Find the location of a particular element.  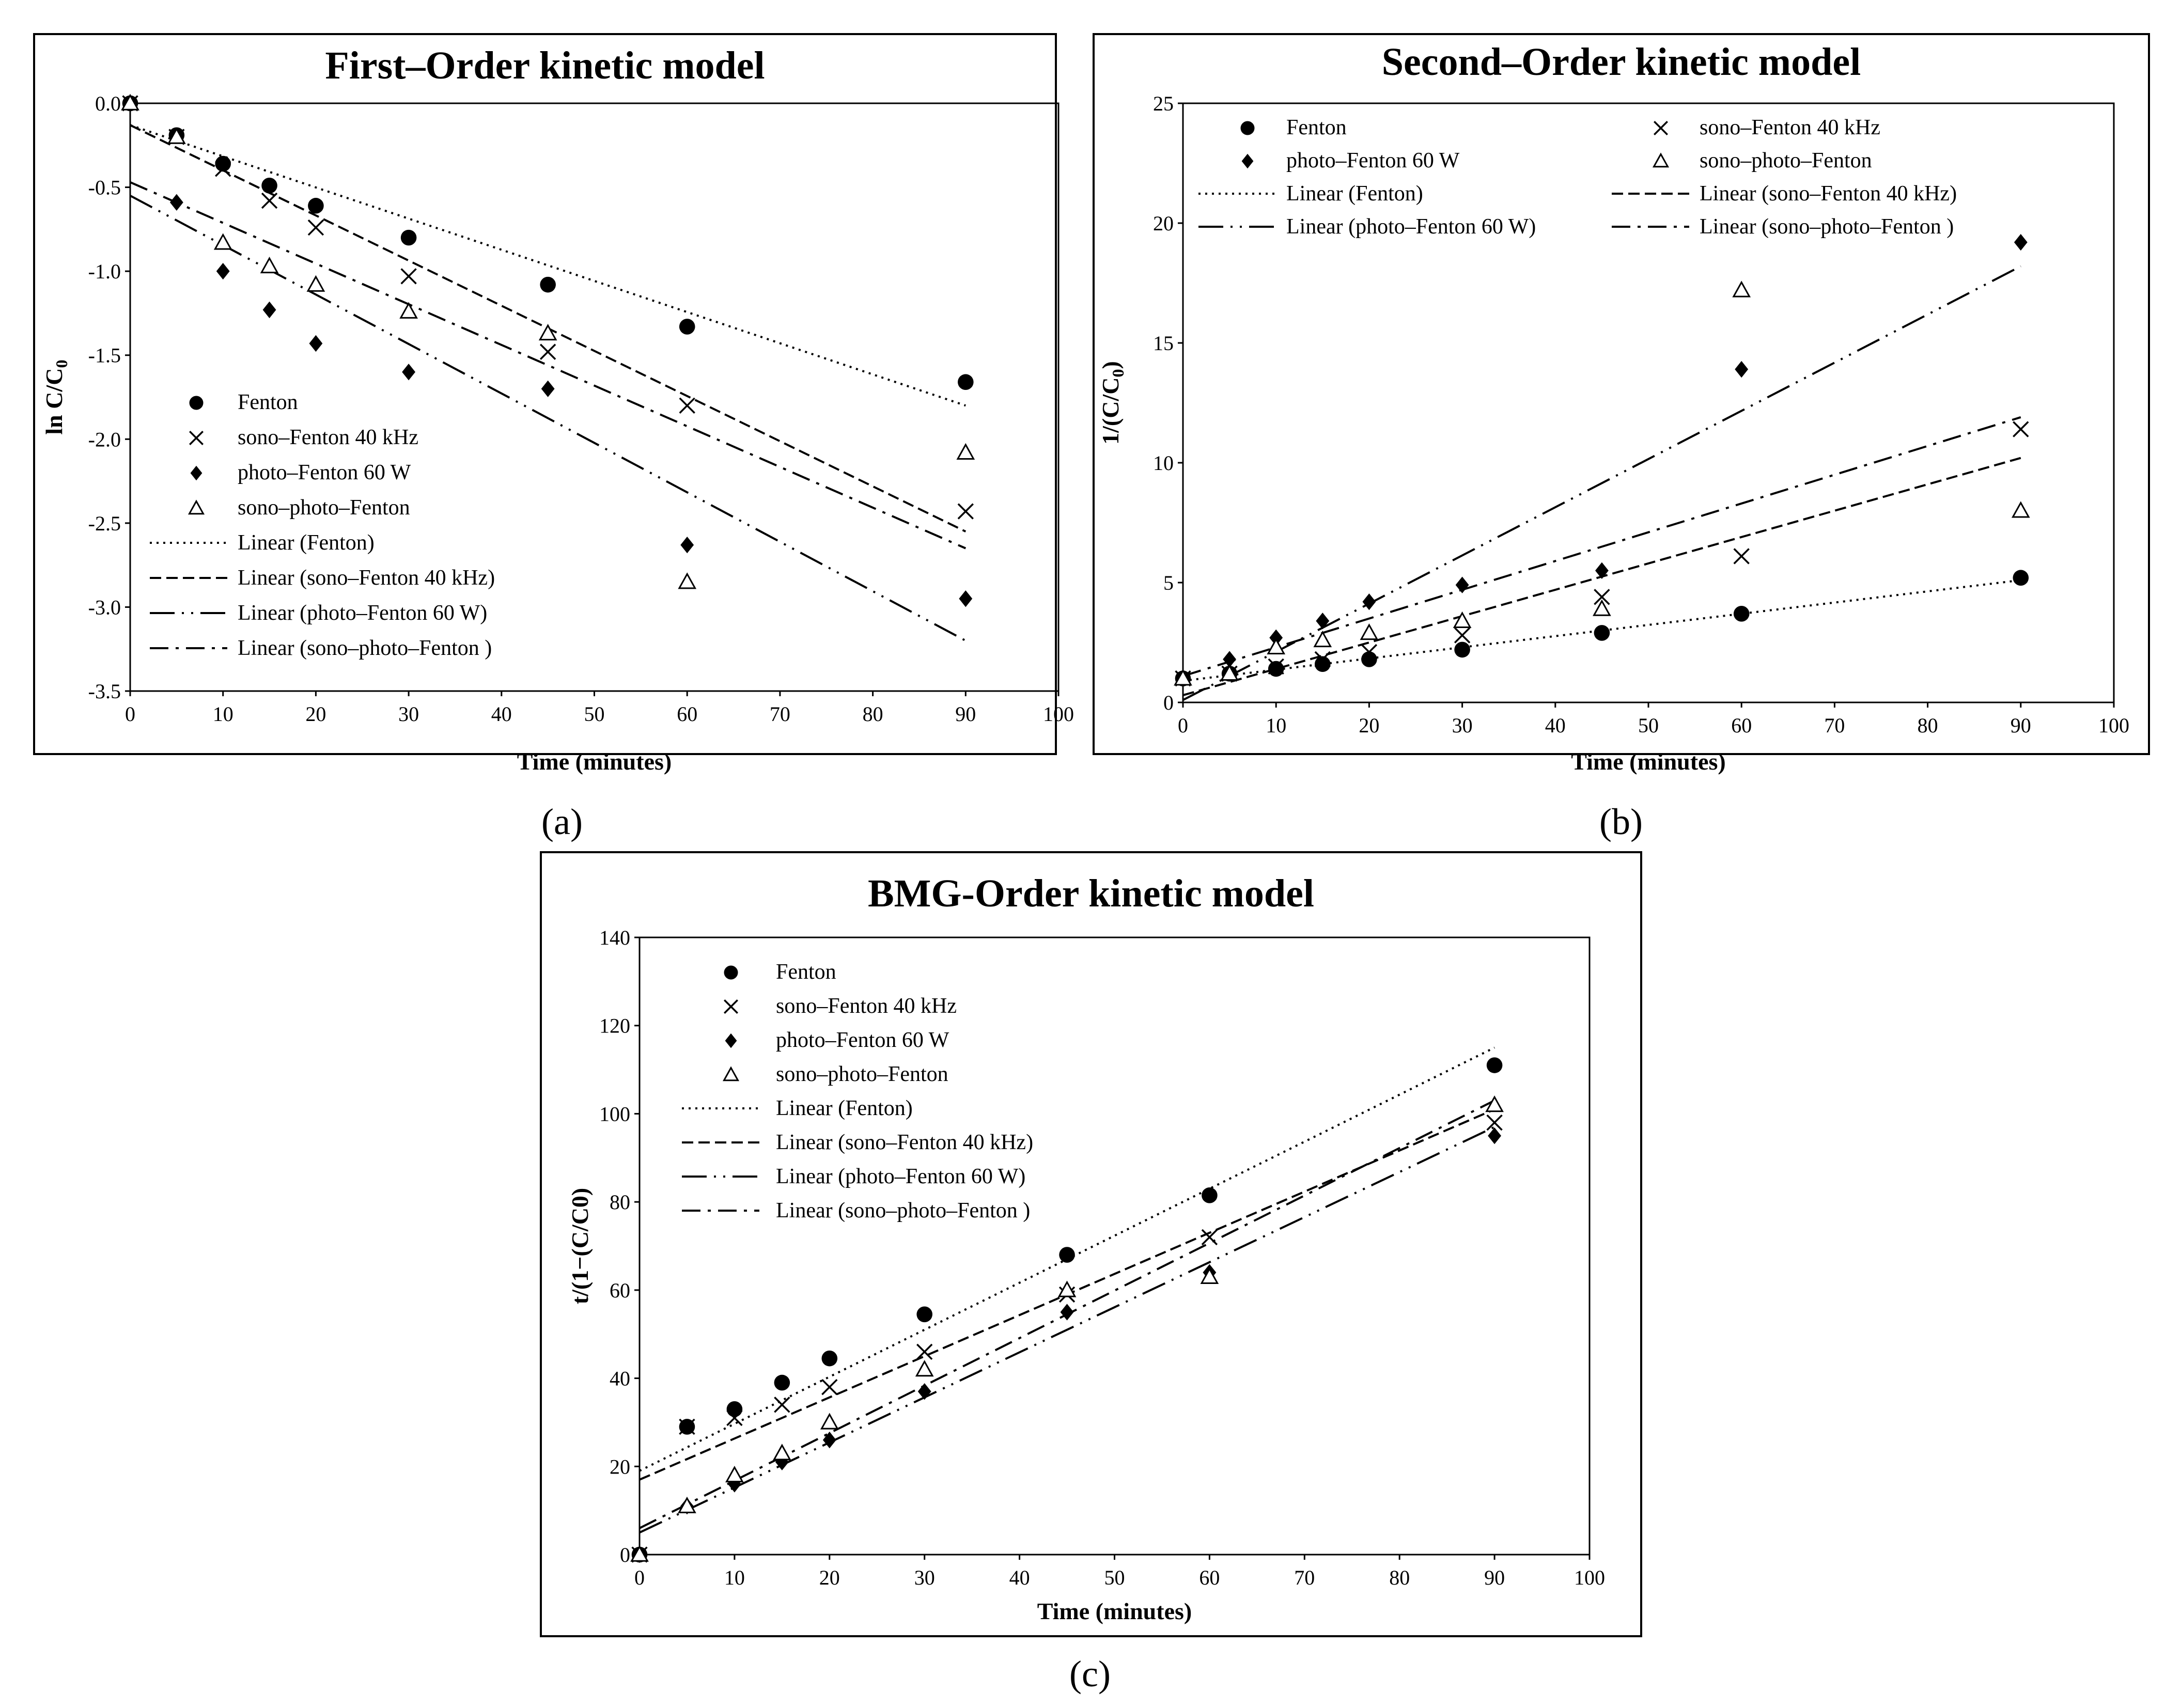

y-tick-label: -3.0 is located at coordinates (104, 607).